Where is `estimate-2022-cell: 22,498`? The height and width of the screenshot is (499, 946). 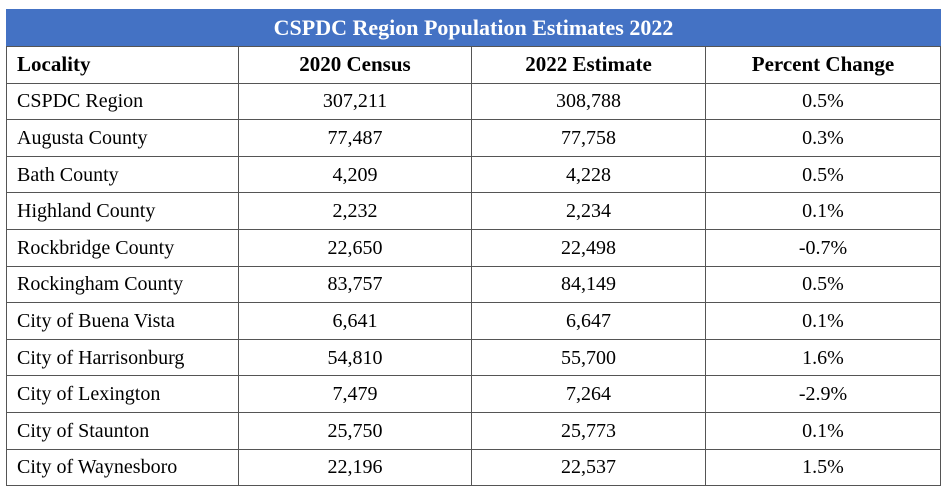 estimate-2022-cell: 22,498 is located at coordinates (588, 247).